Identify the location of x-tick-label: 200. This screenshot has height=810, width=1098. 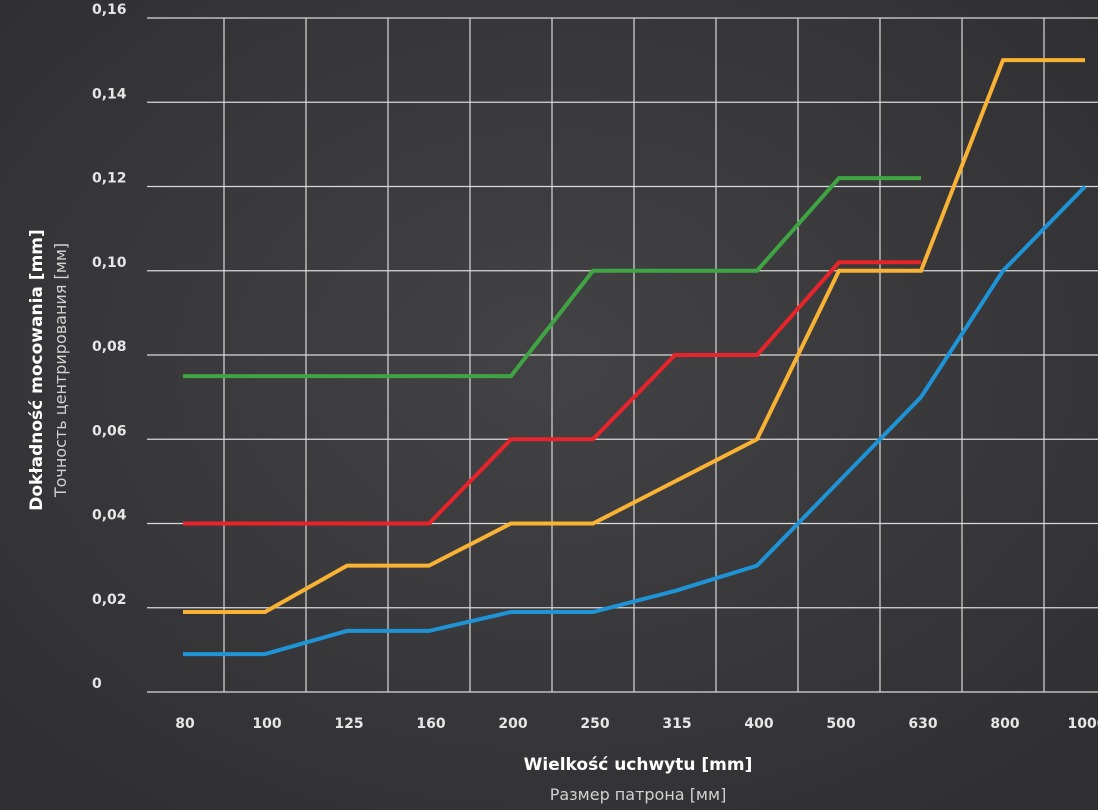
(512, 724).